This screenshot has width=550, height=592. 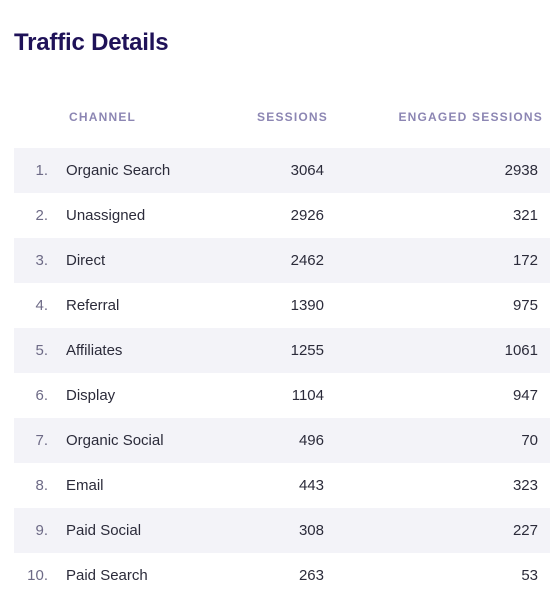 I want to click on row-sessions: 3064, so click(x=307, y=170).